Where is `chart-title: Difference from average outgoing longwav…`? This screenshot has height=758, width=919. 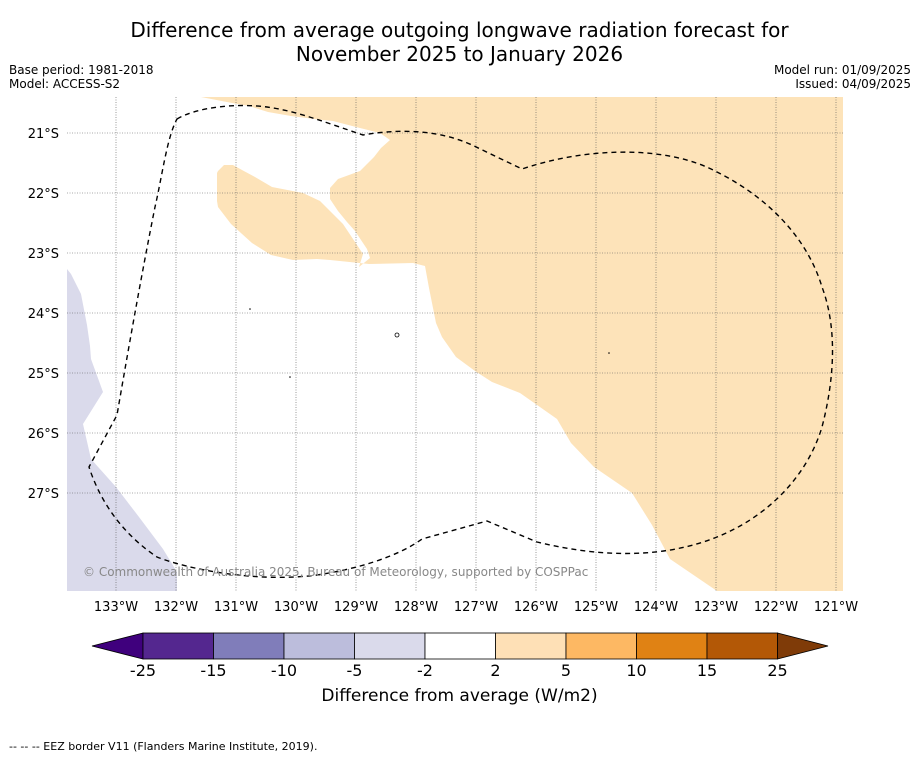 chart-title: Difference from average outgoing longwav… is located at coordinates (459, 42).